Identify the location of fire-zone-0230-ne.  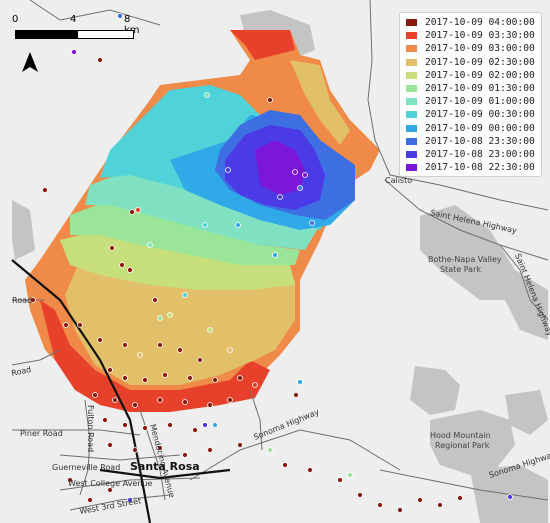
(320, 102).